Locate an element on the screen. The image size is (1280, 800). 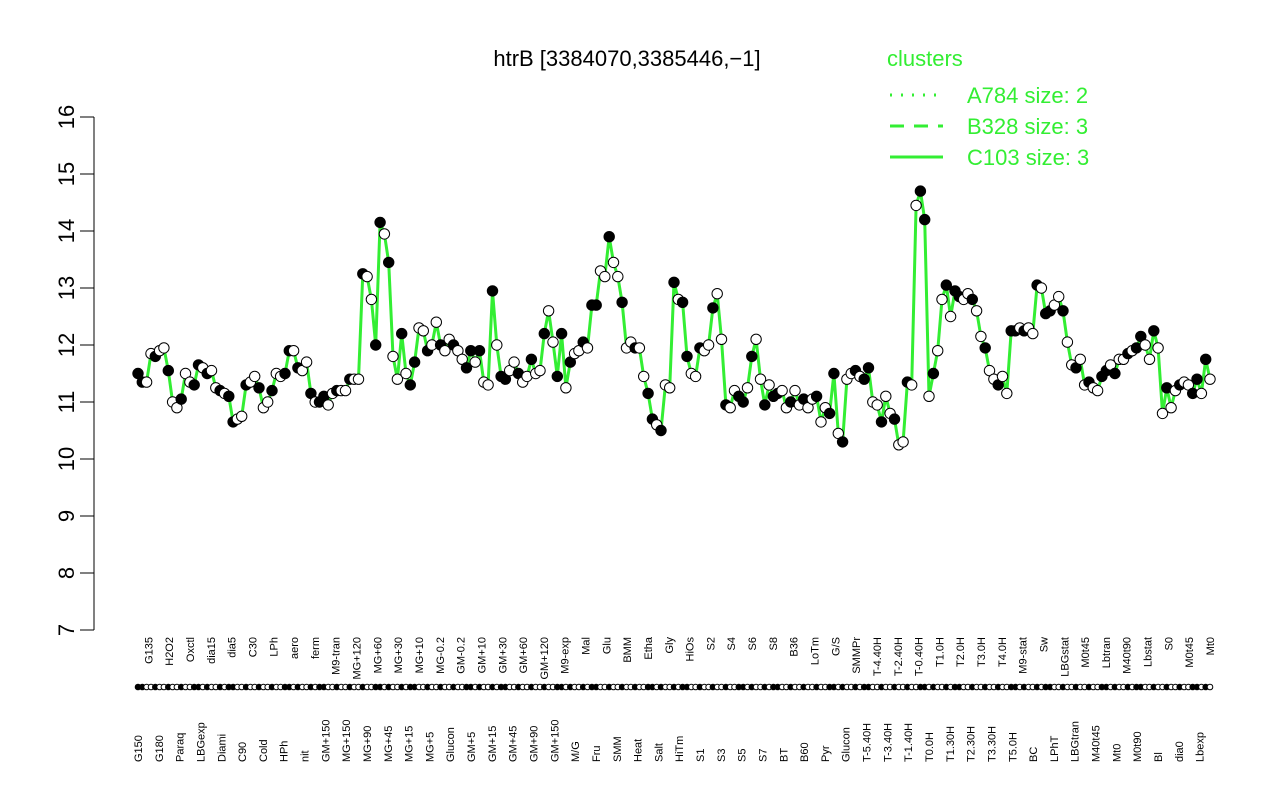
x-tick-label: Gly is located at coordinates (670, 645).